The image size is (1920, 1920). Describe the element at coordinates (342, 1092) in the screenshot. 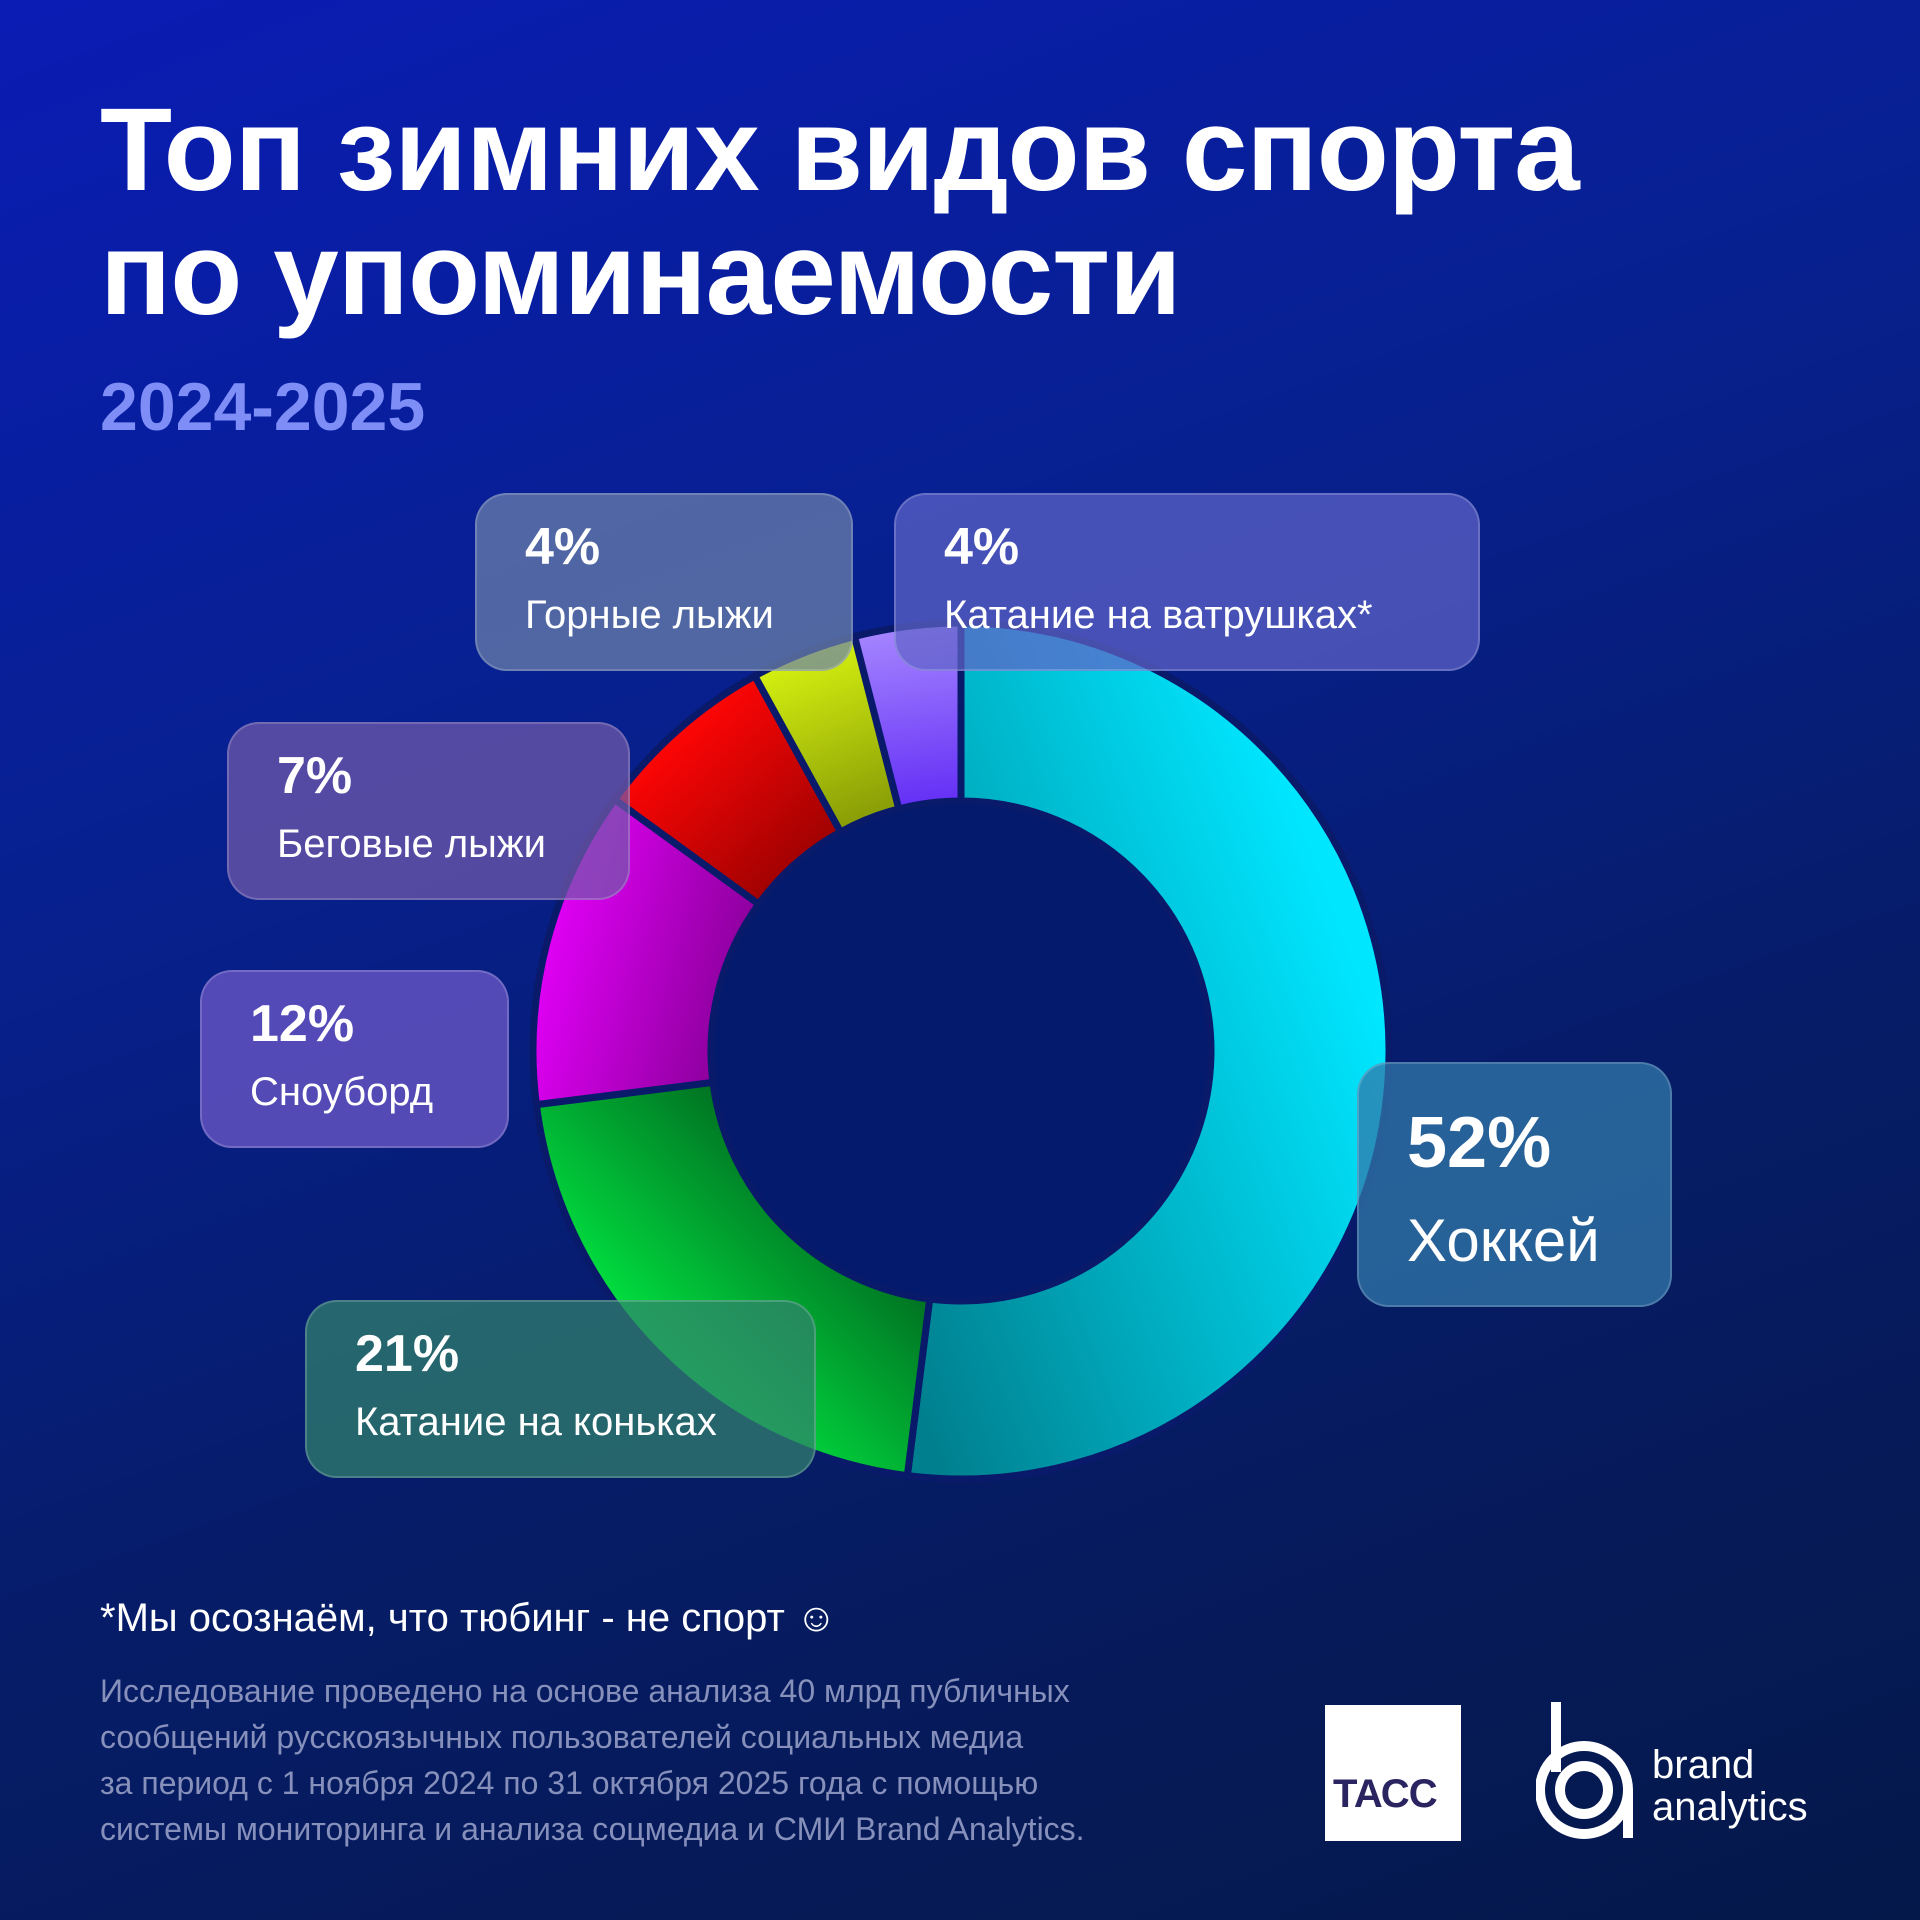

I see `label-name: Сноуборд` at that location.